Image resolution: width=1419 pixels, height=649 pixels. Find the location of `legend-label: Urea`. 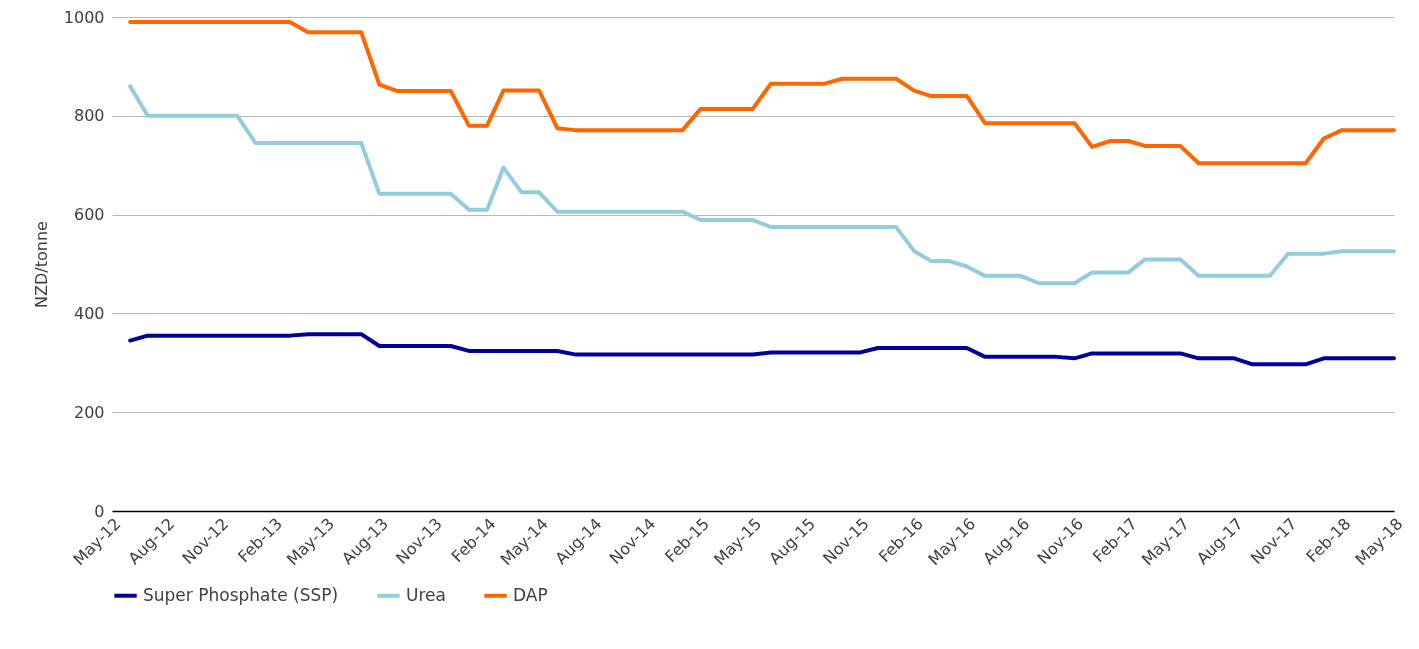

legend-label: Urea is located at coordinates (426, 594).